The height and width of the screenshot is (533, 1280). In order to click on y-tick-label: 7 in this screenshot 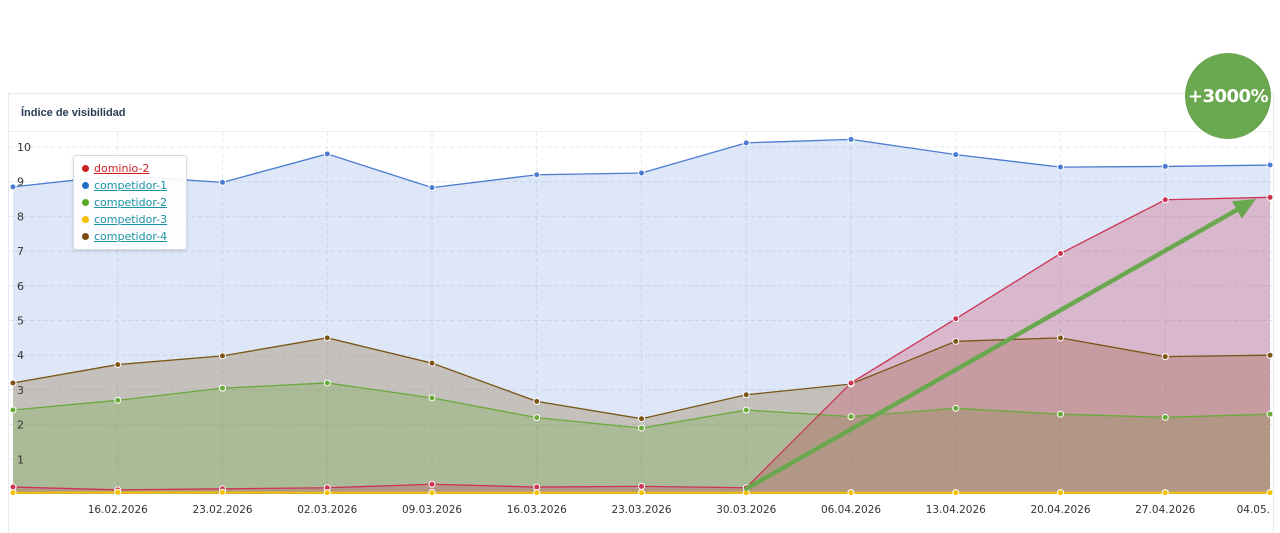, I will do `click(20, 251)`.